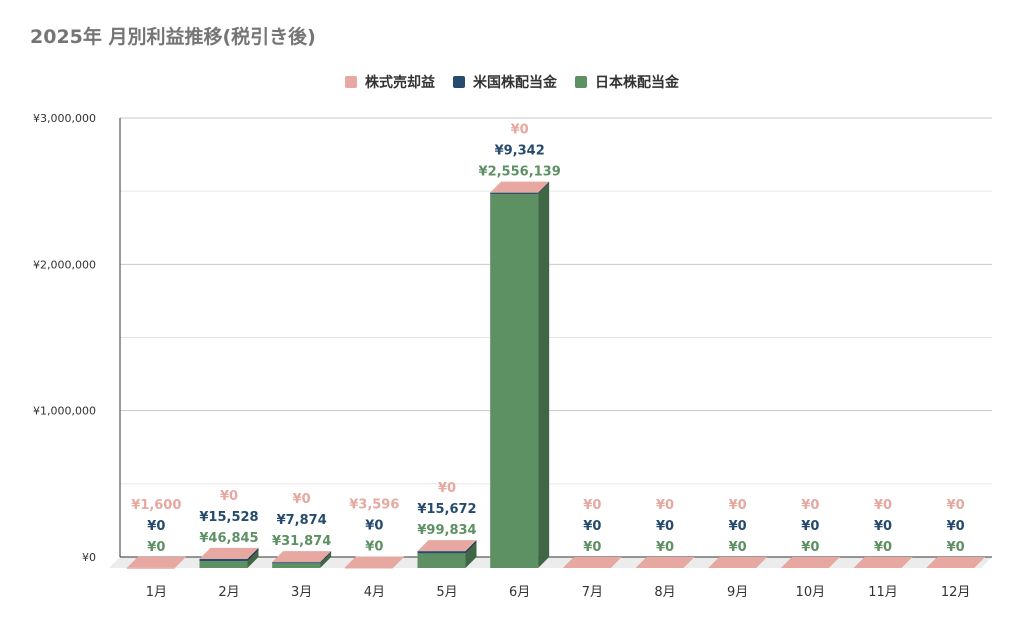 Image resolution: width=1024 pixels, height=632 pixels. What do you see at coordinates (301, 541) in the screenshot?
I see `data-label-jp: ¥31,874` at bounding box center [301, 541].